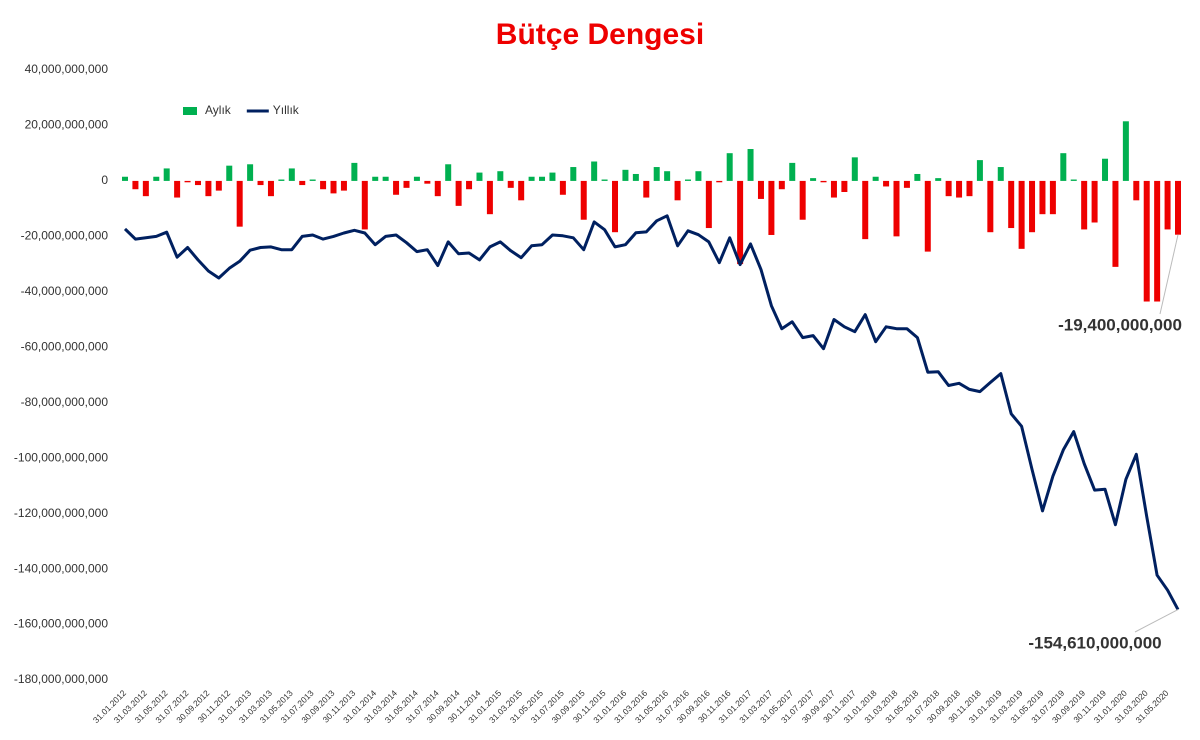 The image size is (1200, 740). What do you see at coordinates (61, 457) in the screenshot?
I see `y-tick-label: -100,000,000,000` at bounding box center [61, 457].